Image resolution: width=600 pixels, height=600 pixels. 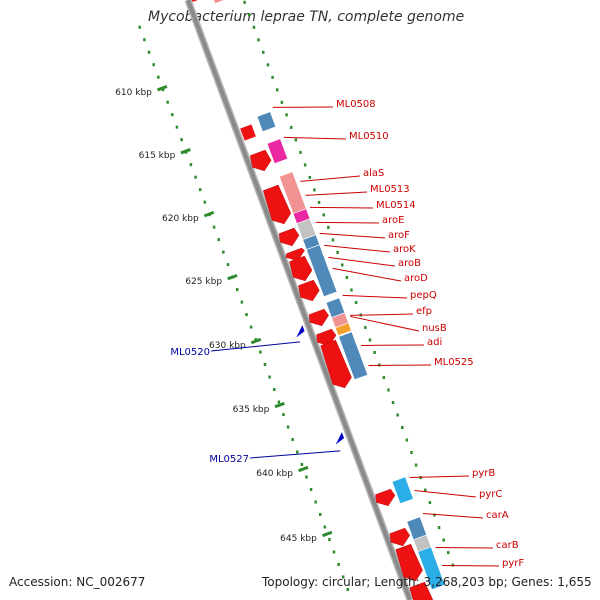 What do you see at coordinates (229, 459) in the screenshot?
I see `gene-label: ML0527` at bounding box center [229, 459].